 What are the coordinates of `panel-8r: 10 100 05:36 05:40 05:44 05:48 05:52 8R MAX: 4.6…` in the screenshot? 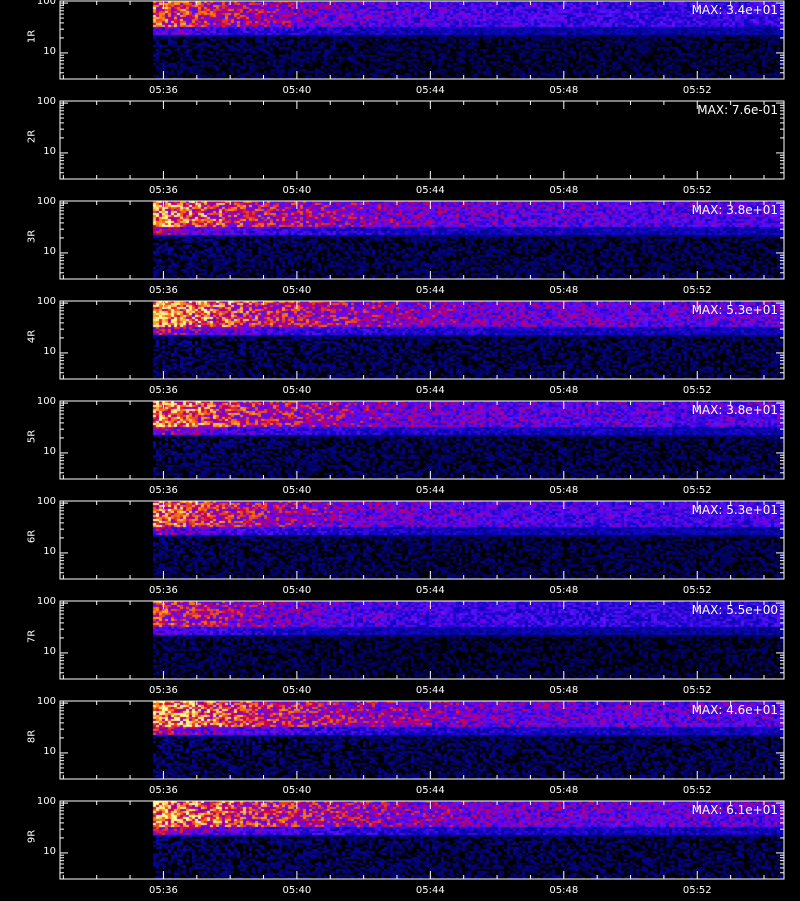 It's located at (400, 748).